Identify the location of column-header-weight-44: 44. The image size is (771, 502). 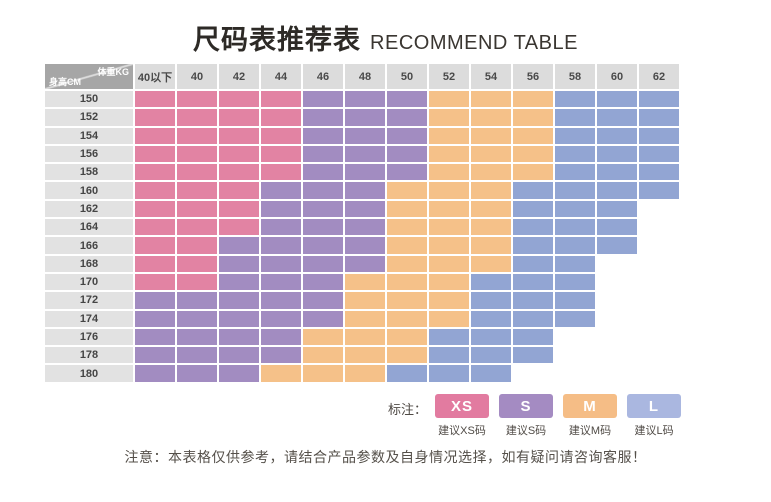
(281, 76).